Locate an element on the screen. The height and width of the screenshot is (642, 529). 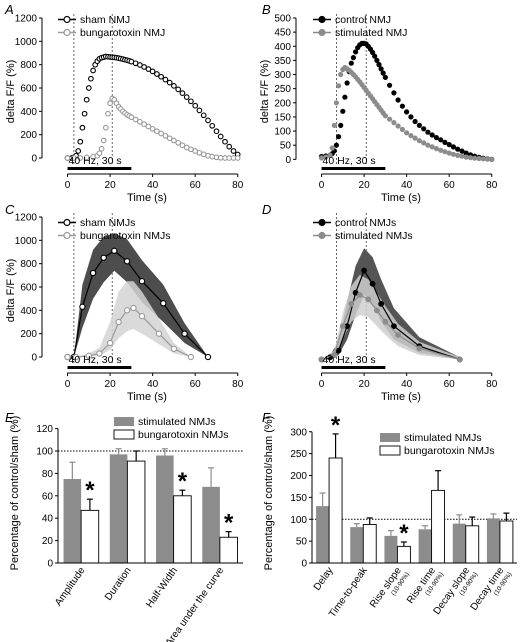
panel-label: F is located at coordinates (266, 417).